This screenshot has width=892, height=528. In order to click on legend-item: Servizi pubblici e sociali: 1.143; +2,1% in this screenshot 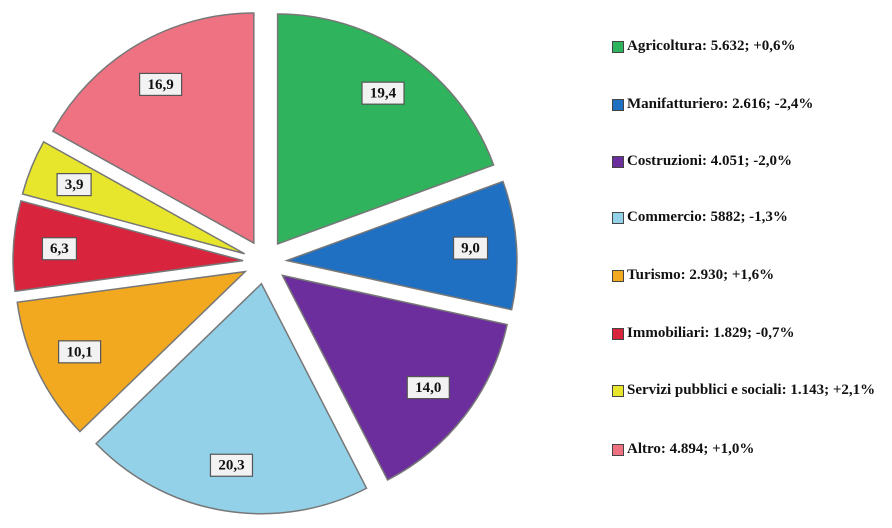, I will do `click(749, 390)`.